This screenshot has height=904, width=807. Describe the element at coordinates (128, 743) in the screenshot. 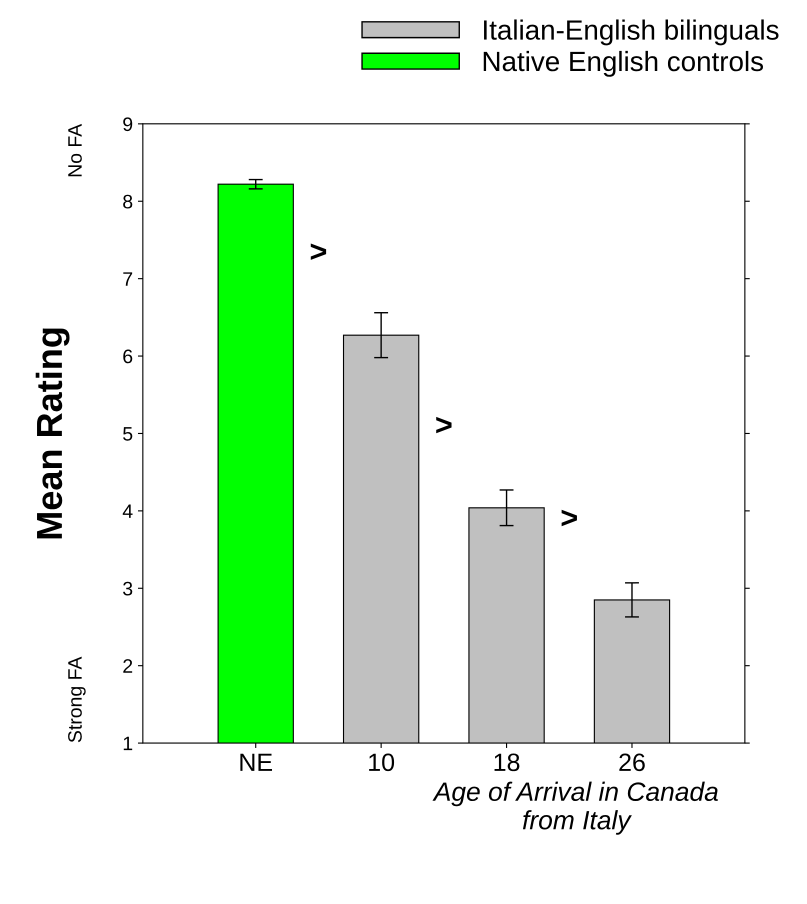

I see `y-tick-label: 1` at that location.